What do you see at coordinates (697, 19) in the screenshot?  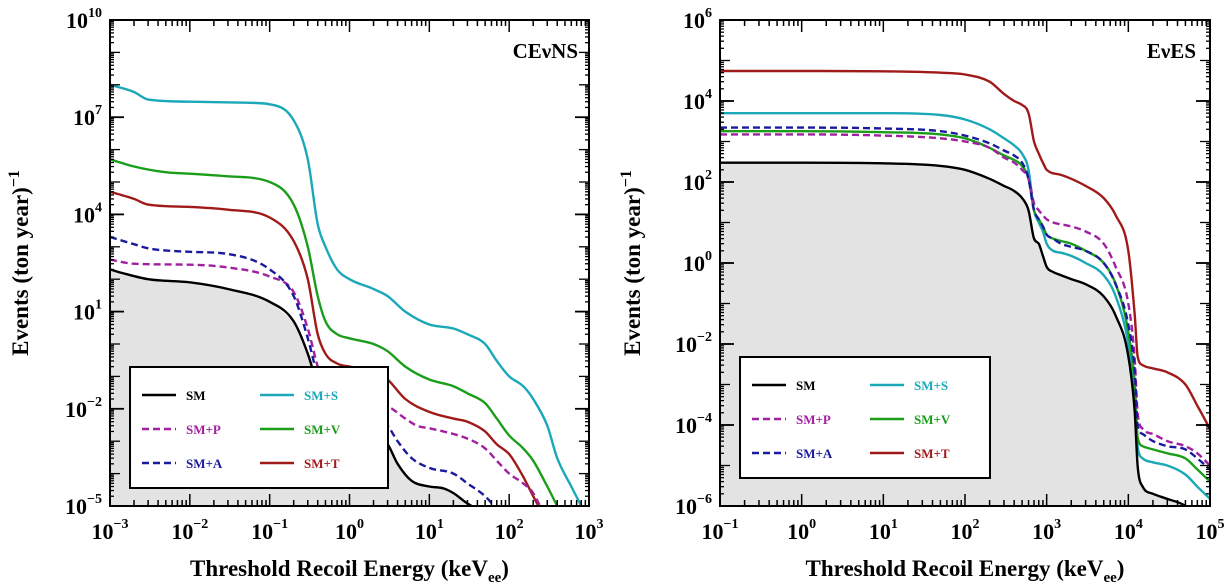 I see `y-tick-label: 10⁶` at bounding box center [697, 19].